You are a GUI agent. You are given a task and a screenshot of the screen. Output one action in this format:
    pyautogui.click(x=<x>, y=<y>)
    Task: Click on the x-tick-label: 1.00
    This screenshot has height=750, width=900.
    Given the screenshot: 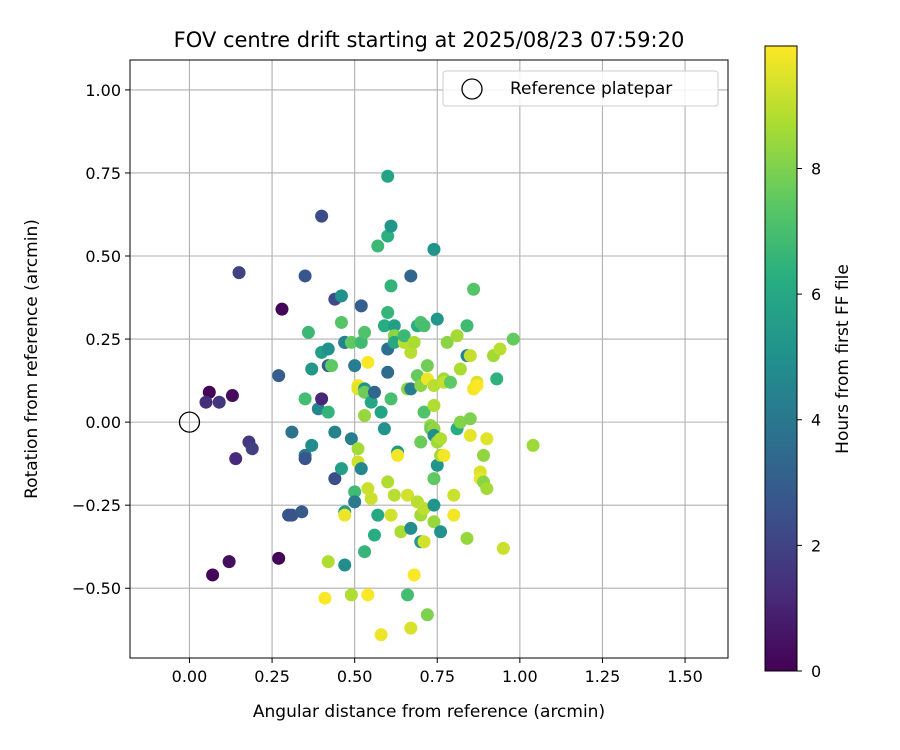 What is the action you would take?
    pyautogui.click(x=520, y=676)
    